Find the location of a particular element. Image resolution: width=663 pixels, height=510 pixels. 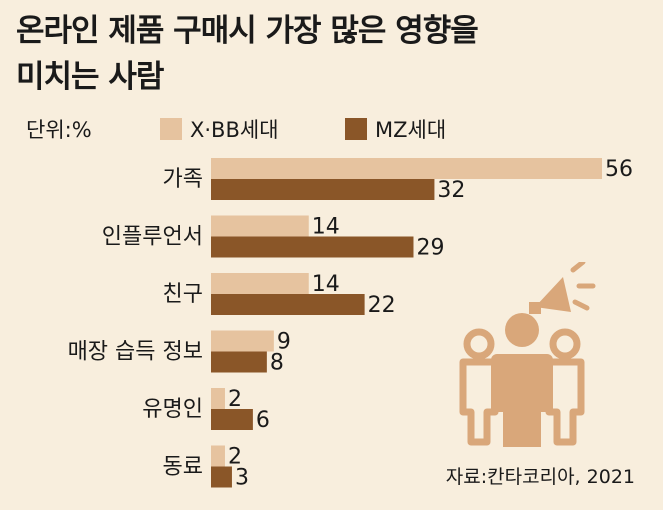

value-label: 6 is located at coordinates (263, 420).